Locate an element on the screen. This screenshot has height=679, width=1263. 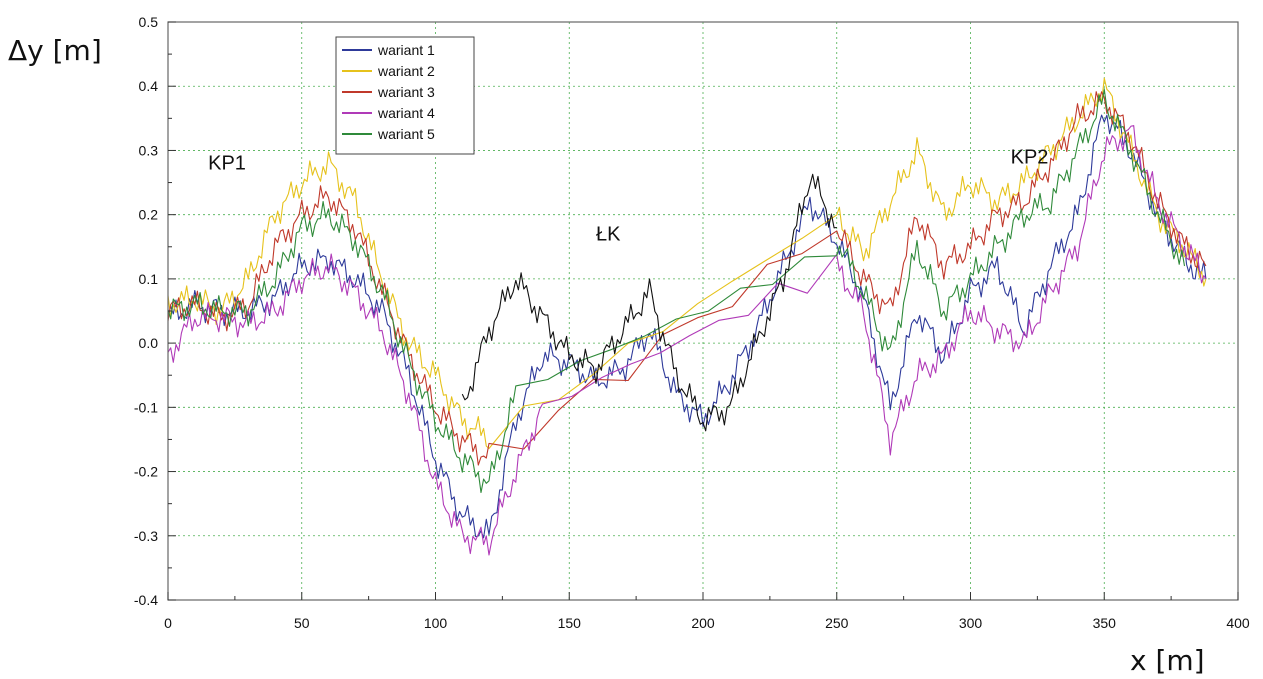
legend-label-4: wariant 4 is located at coordinates (406, 113).